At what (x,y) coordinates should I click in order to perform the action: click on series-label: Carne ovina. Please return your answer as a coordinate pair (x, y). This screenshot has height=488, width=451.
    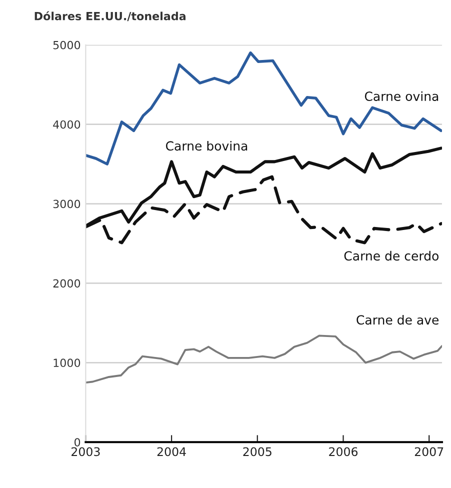
    Looking at the image, I should click on (401, 96).